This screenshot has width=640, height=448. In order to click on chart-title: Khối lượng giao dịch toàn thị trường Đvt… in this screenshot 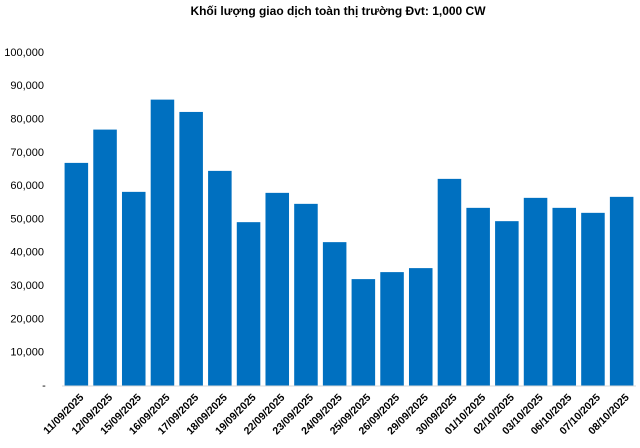, I will do `click(338, 11)`.